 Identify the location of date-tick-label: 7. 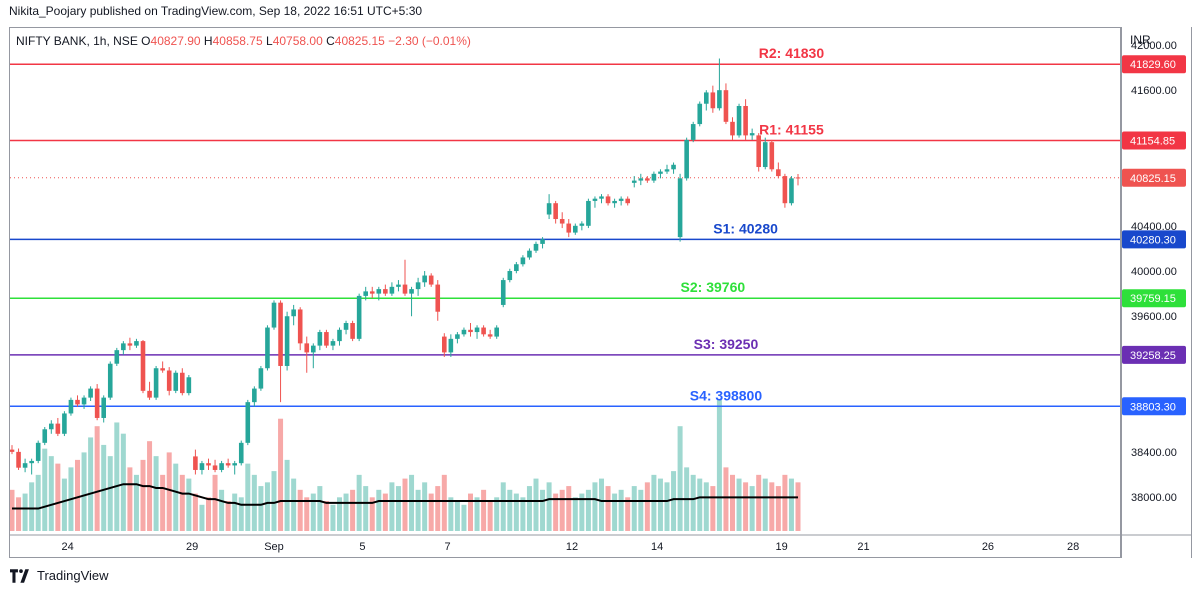
(448, 547).